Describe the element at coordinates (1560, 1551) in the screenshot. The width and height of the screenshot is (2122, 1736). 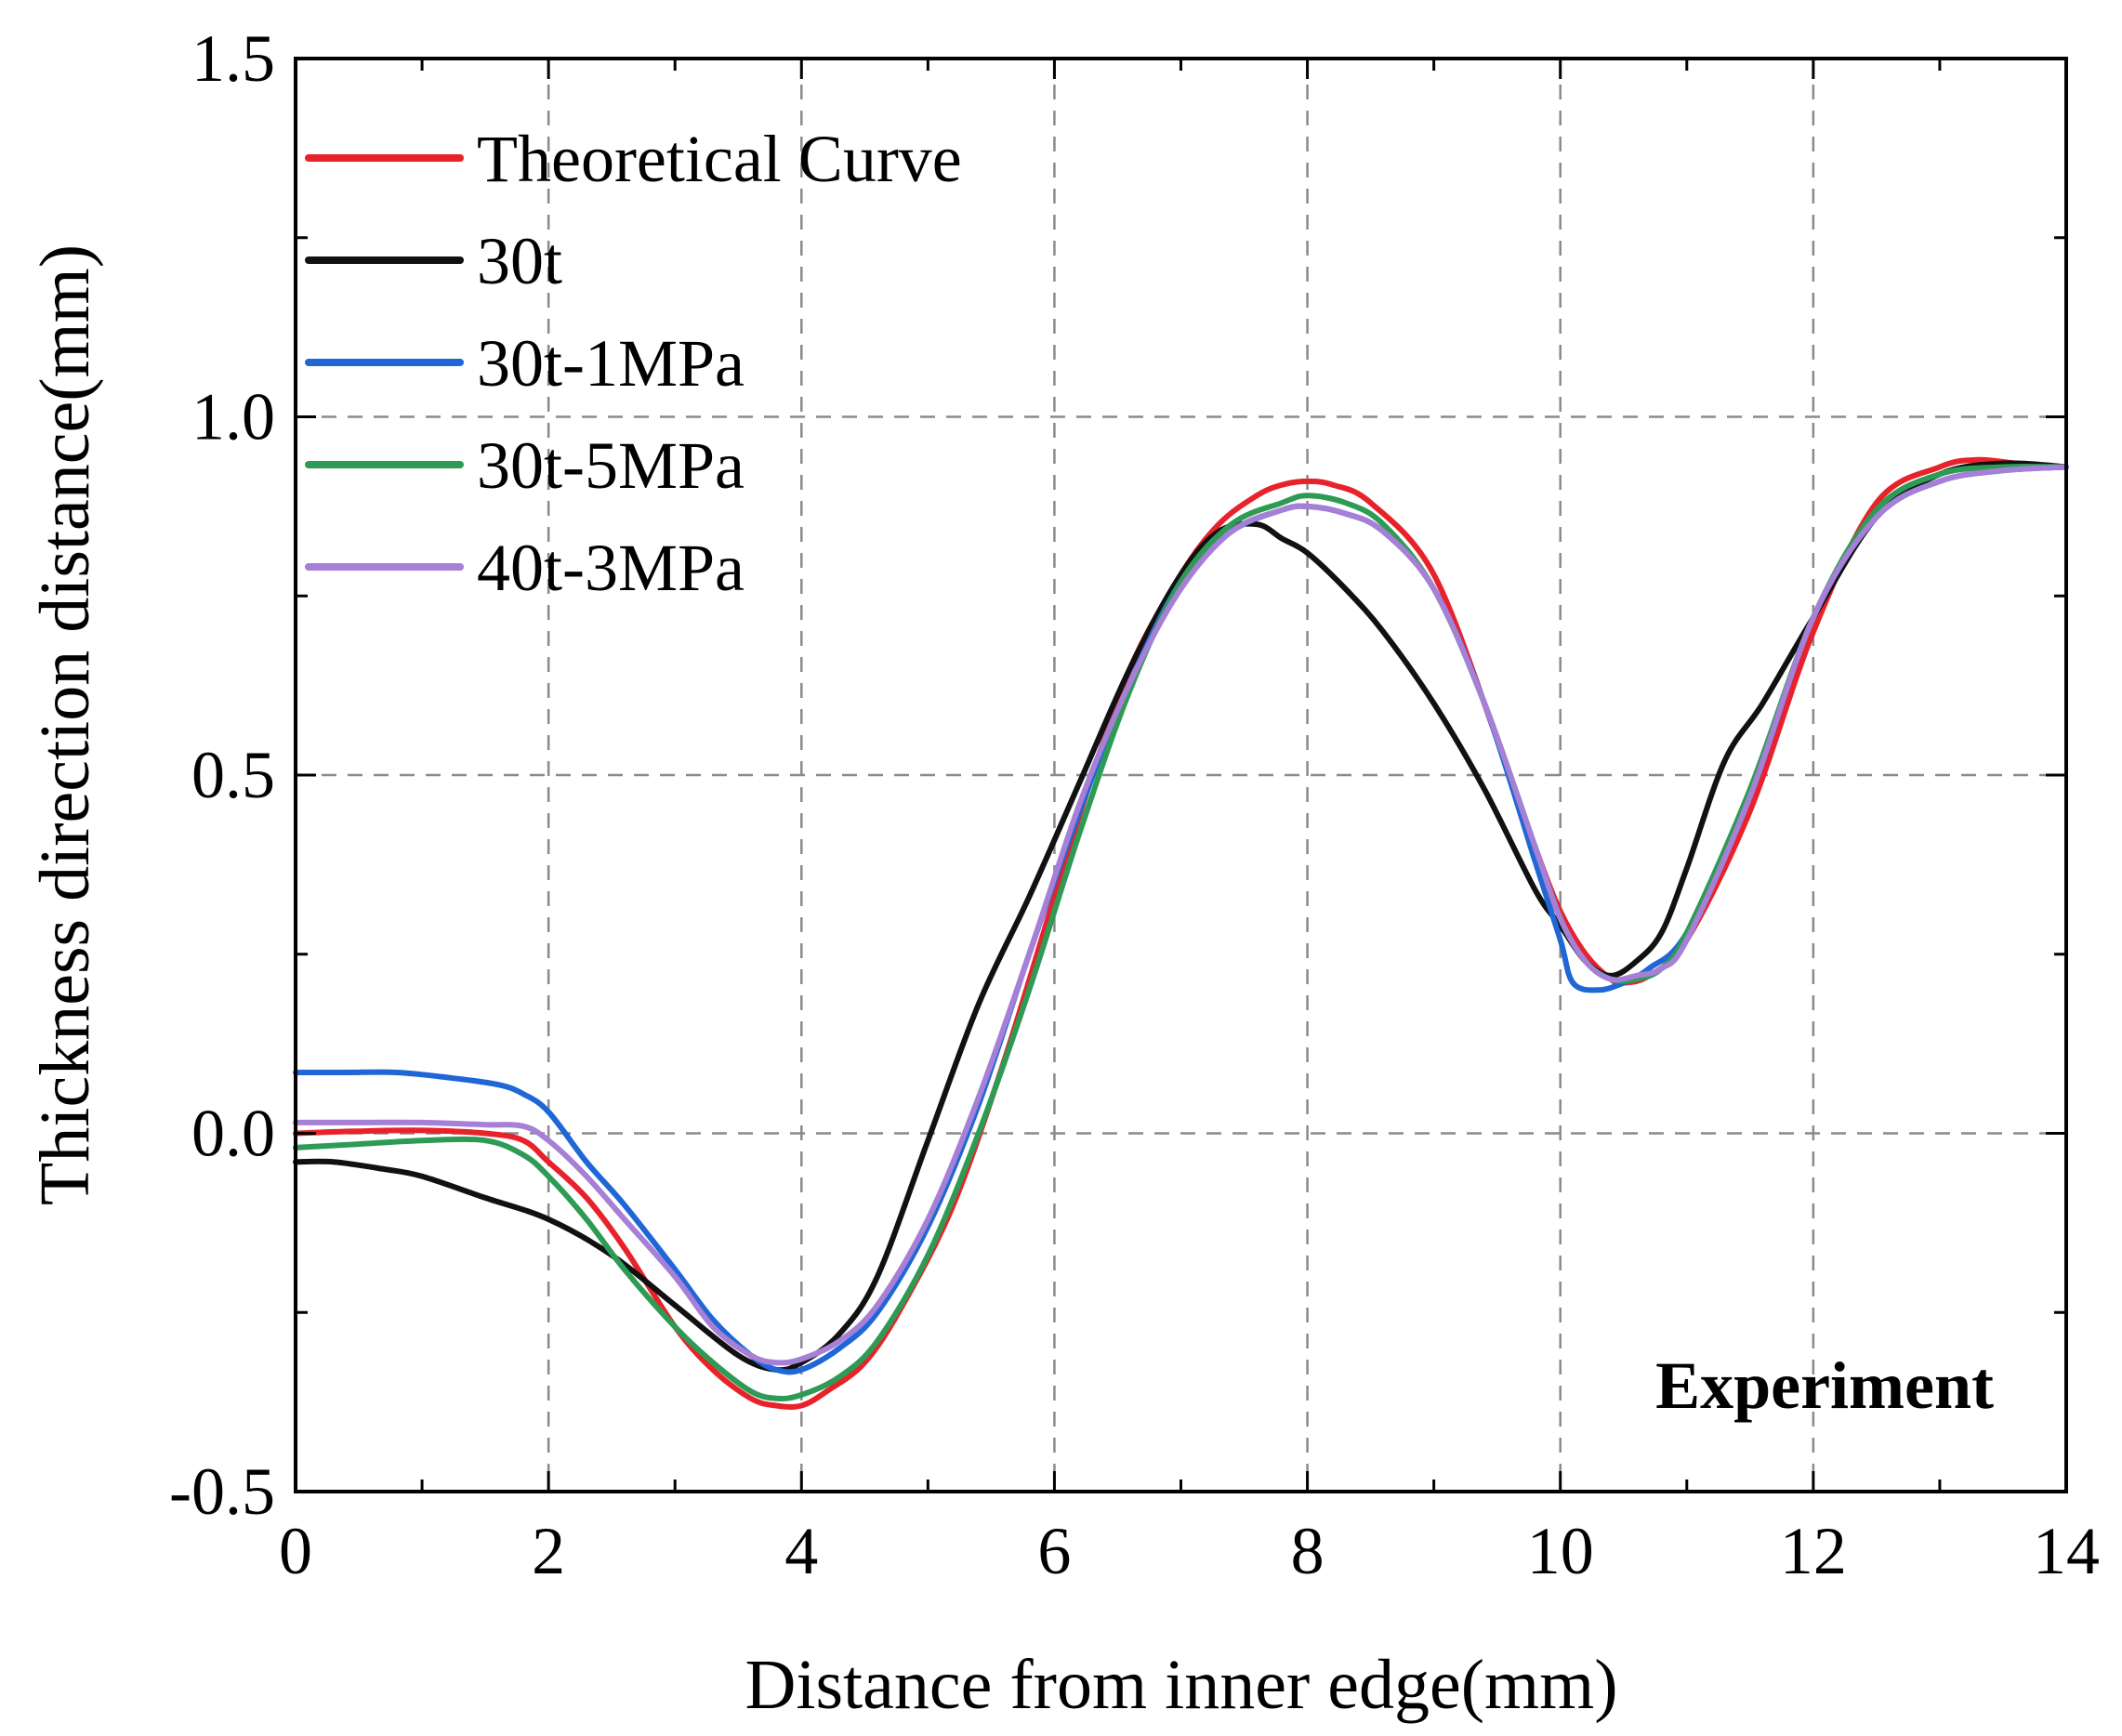
I see `x-tick-label: 10` at that location.